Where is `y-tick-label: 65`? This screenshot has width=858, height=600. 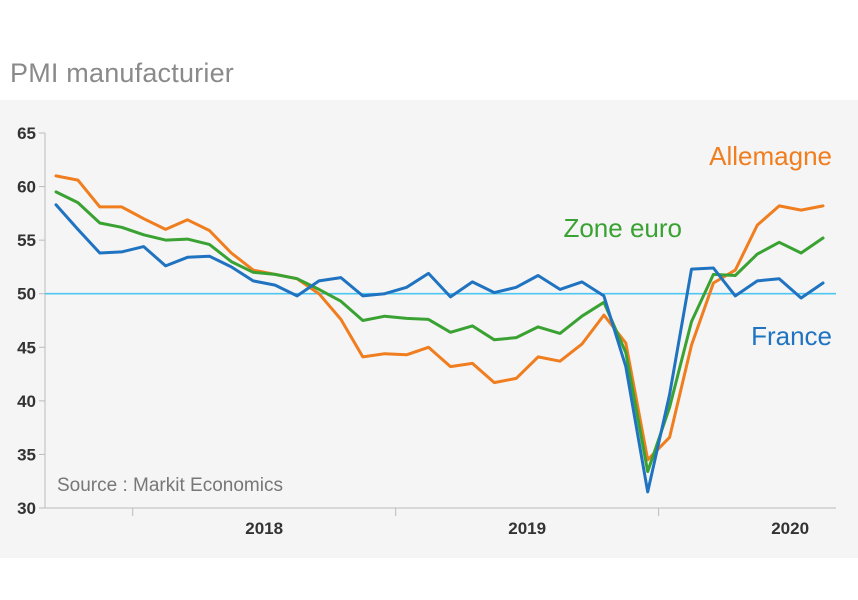
y-tick-label: 65 is located at coordinates (26, 133).